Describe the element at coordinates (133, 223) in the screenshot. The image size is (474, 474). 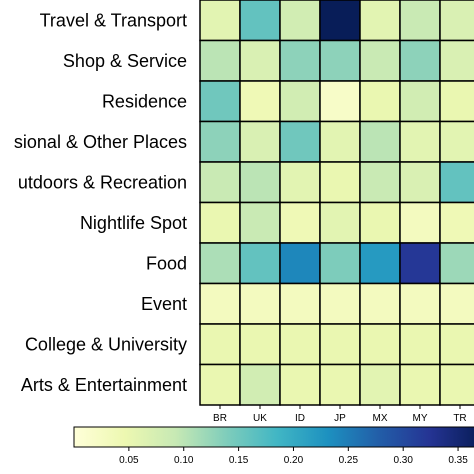
I see `row-label: Nightlife Spot` at that location.